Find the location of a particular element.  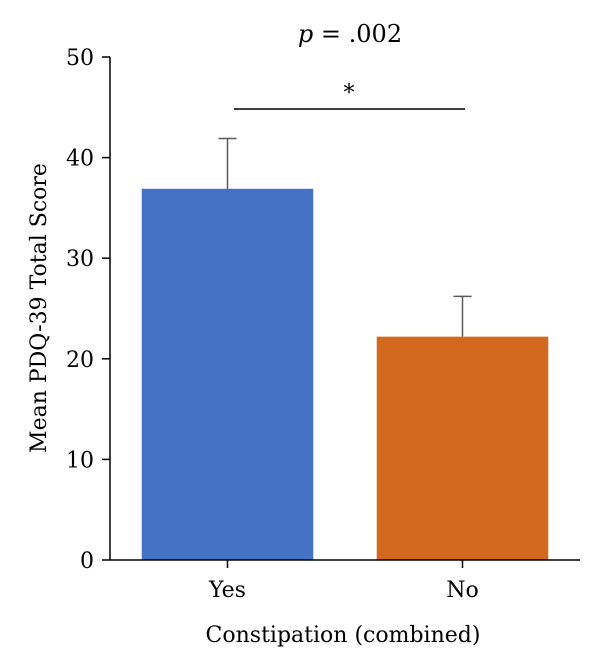

y-tick-label: 40 is located at coordinates (80, 159).